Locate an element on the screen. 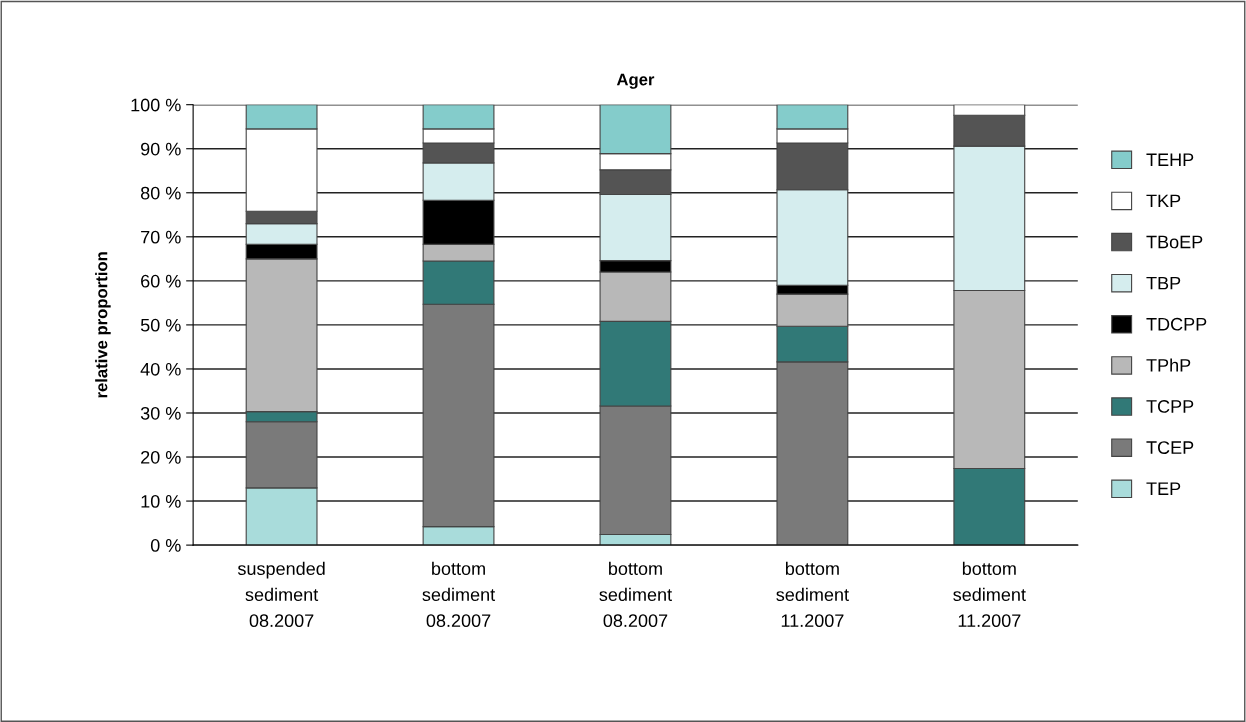 This screenshot has height=722, width=1246. y-tick-label: 60 % is located at coordinates (161, 281).